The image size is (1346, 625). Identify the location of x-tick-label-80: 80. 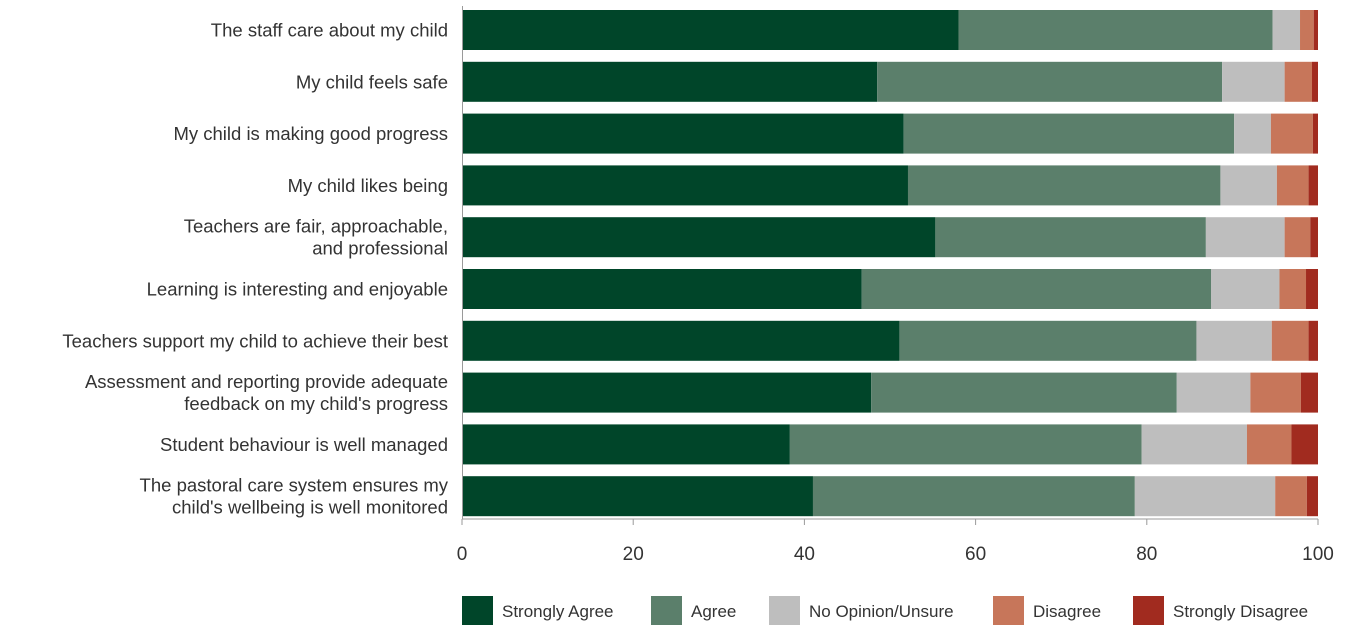
(1146, 554).